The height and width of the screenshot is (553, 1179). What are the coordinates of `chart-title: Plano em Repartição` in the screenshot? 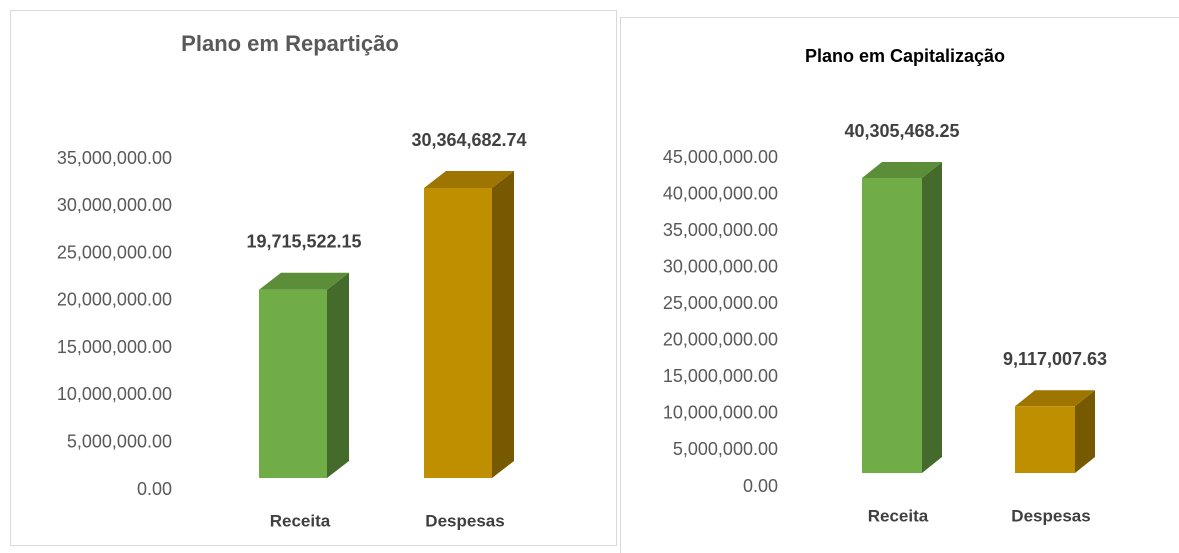 It's located at (290, 43).